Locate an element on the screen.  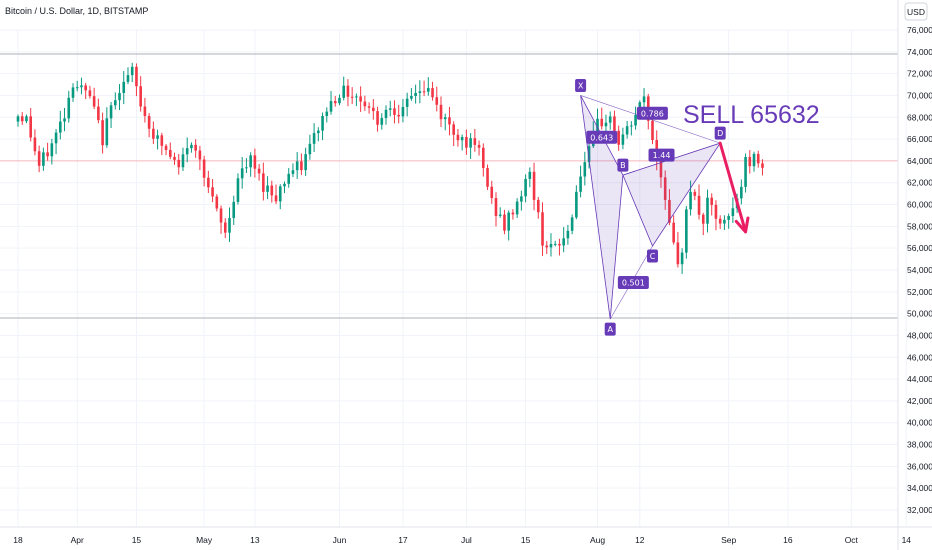
time-tick-label: May is located at coordinates (204, 540).